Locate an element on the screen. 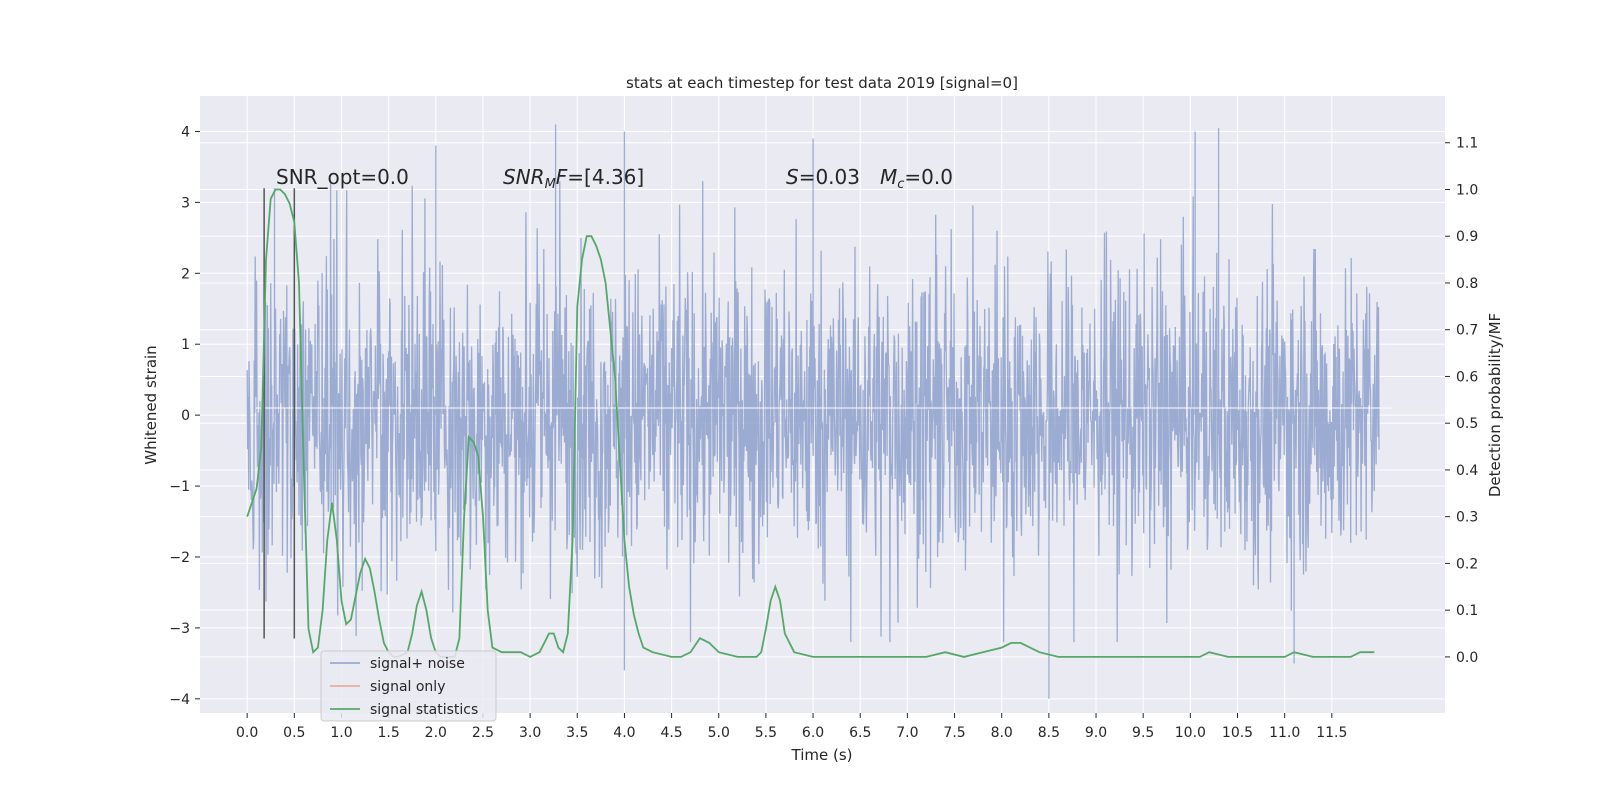  stat-s-value: =0.03 is located at coordinates (829, 177).